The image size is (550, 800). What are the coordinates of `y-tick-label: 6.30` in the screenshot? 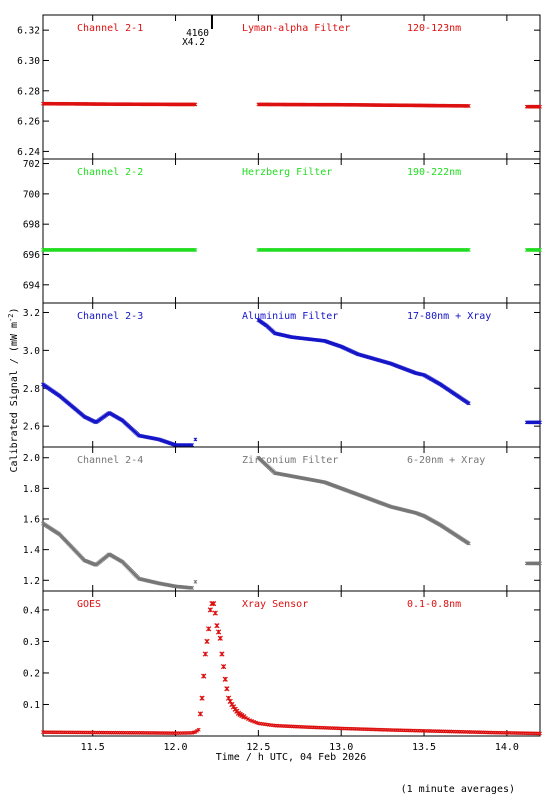 It's located at (28, 61).